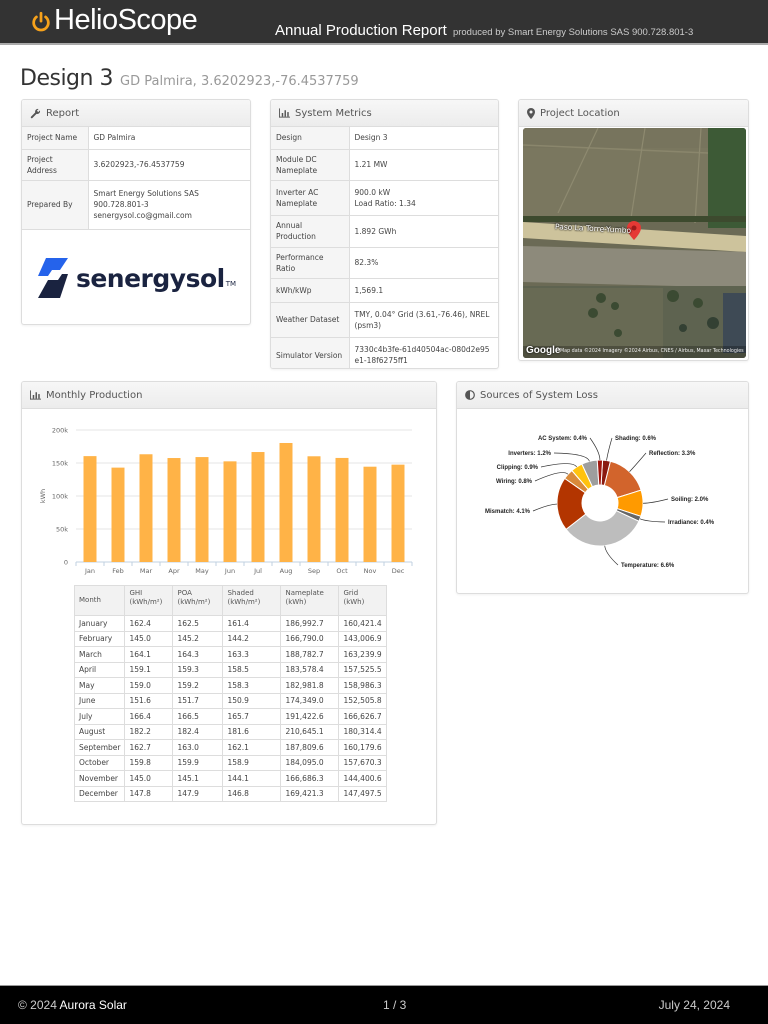  I want to click on x-tick-label: Aug, so click(286, 571).